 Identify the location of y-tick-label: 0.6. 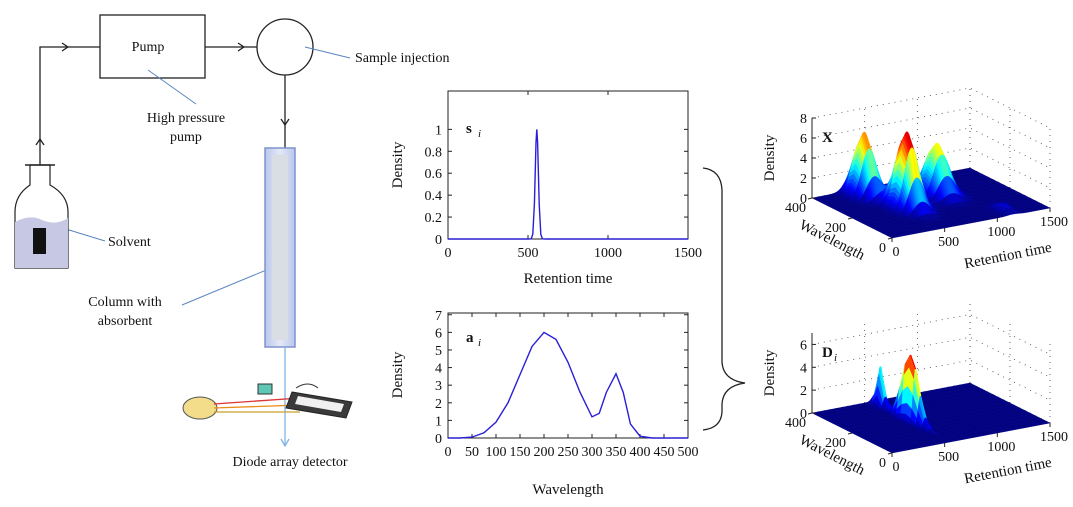
(434, 174).